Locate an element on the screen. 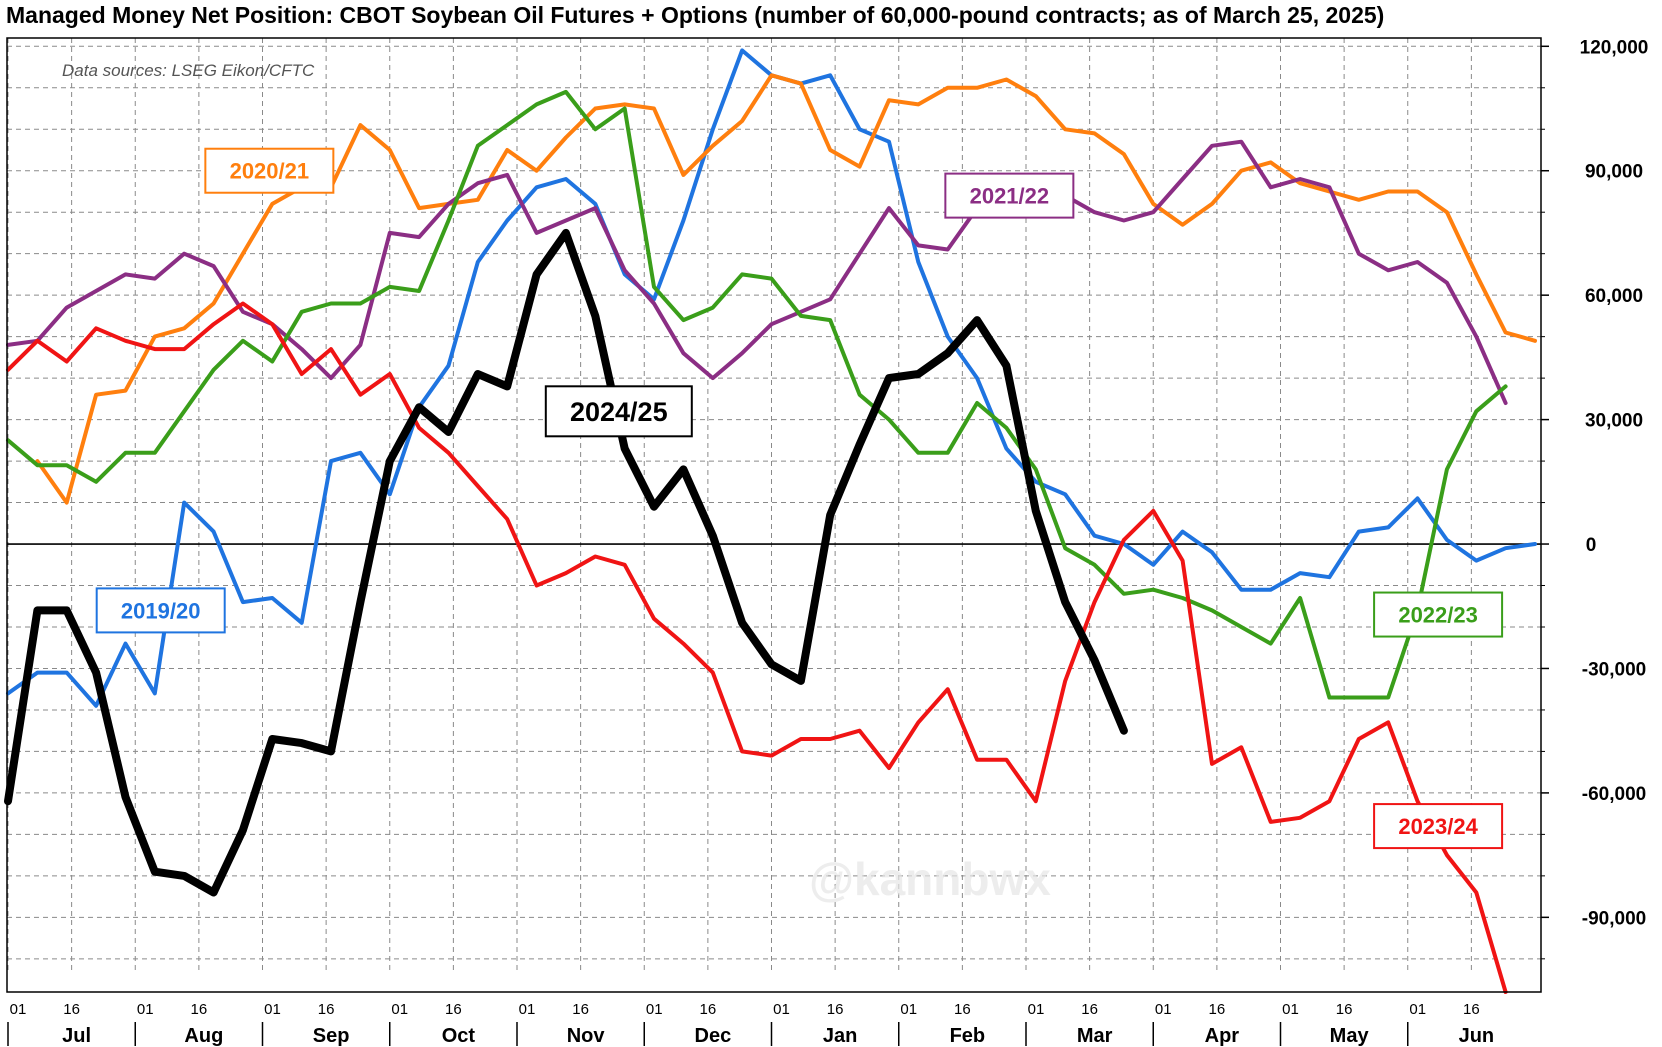 The width and height of the screenshot is (1662, 1047). y-tick-label: 90,000 is located at coordinates (1614, 172).